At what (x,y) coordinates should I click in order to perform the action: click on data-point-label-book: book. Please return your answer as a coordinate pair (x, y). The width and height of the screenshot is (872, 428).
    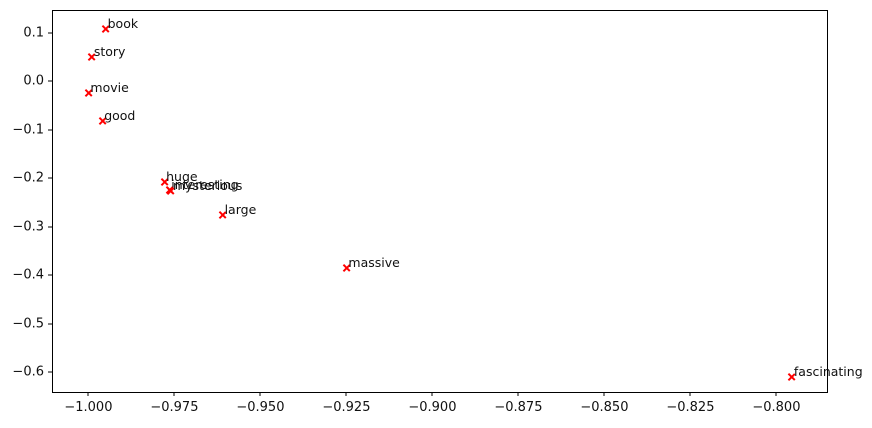
    Looking at the image, I should click on (123, 24).